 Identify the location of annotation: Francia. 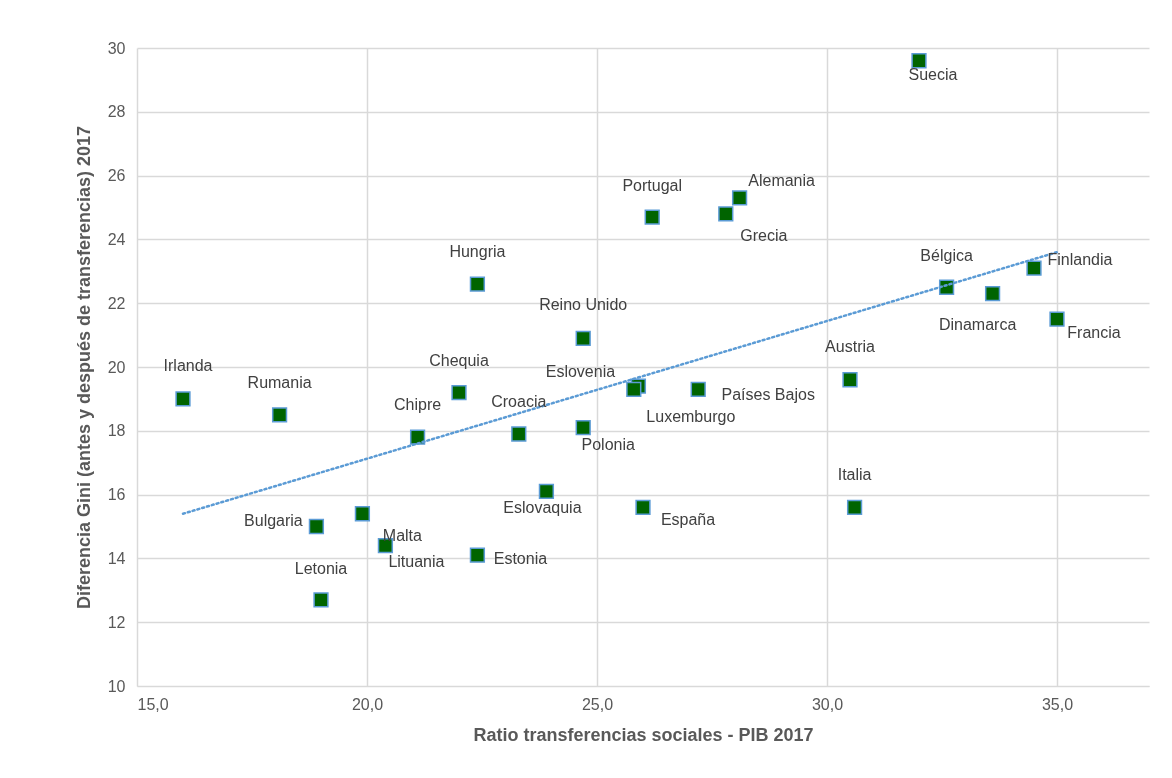
(1094, 333).